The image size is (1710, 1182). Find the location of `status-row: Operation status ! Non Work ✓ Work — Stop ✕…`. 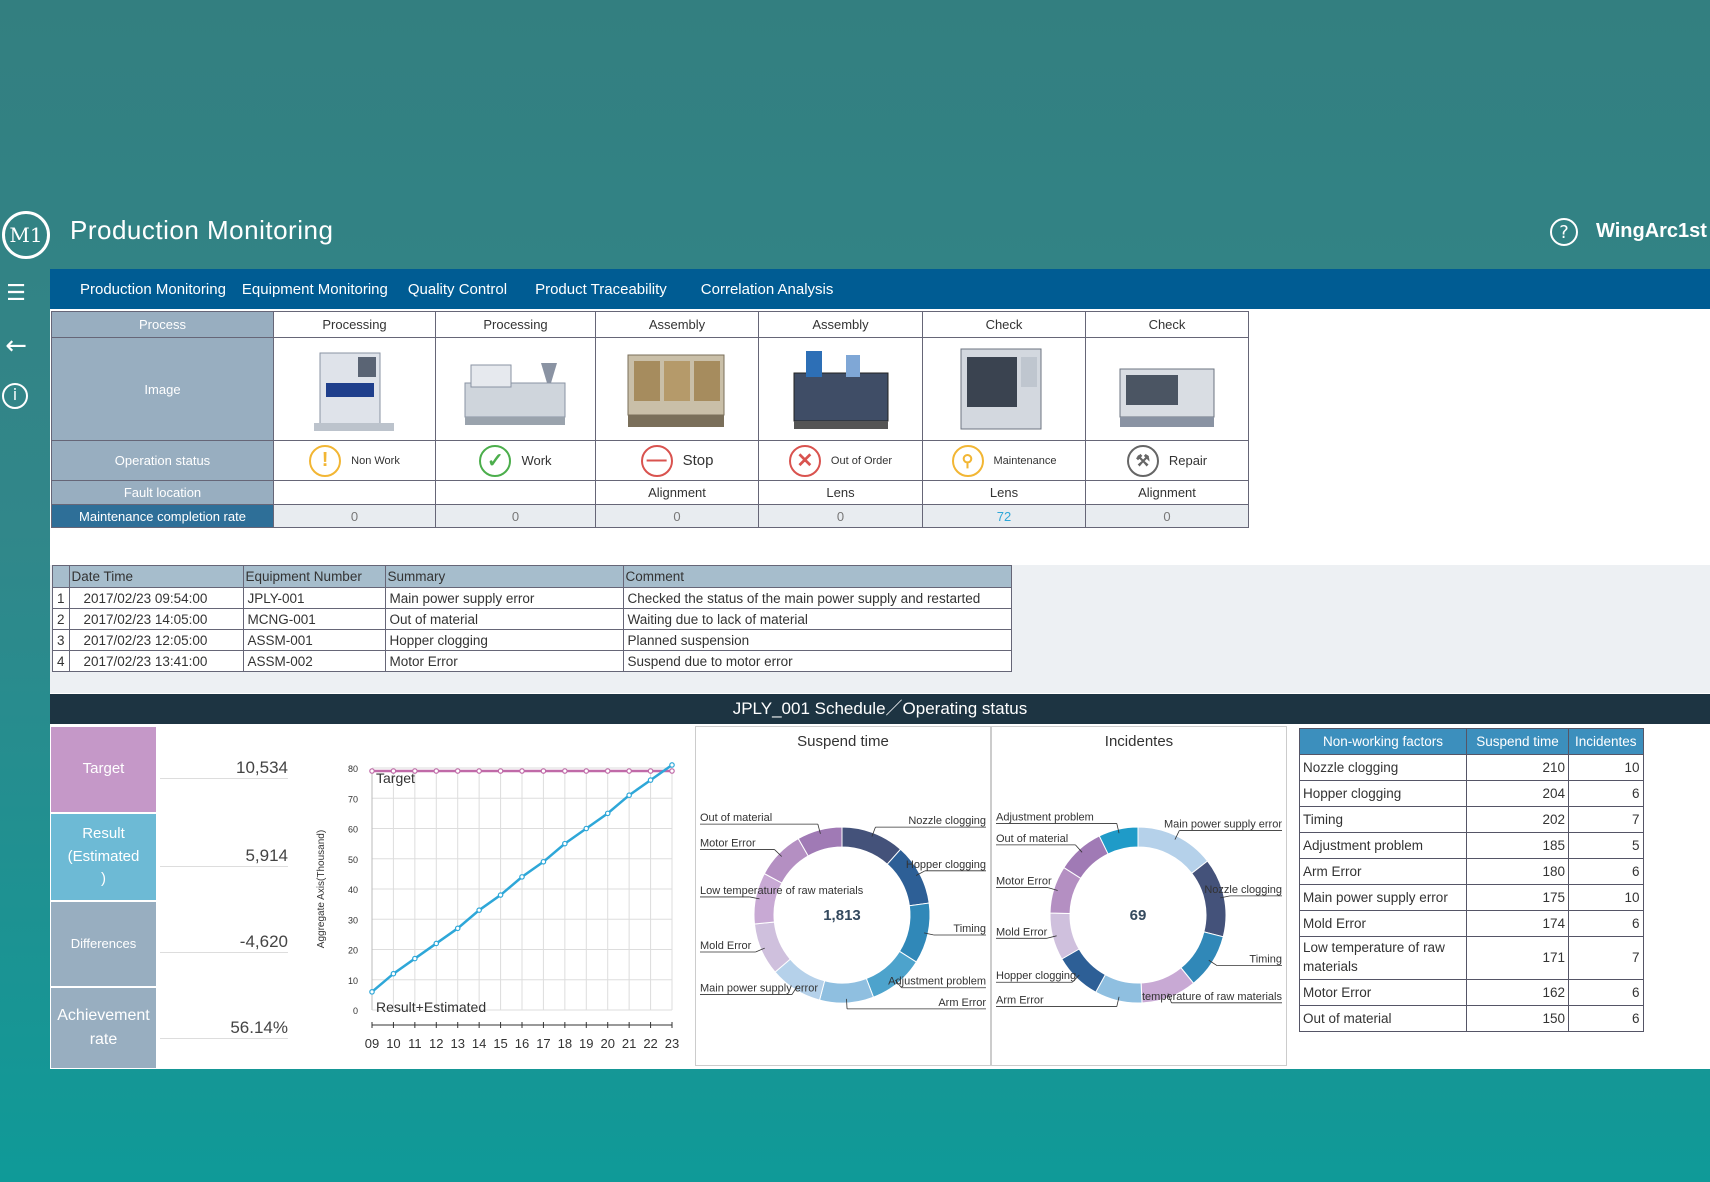

status-row: Operation status ! Non Work ✓ Work — Stop ✕… is located at coordinates (650, 460).